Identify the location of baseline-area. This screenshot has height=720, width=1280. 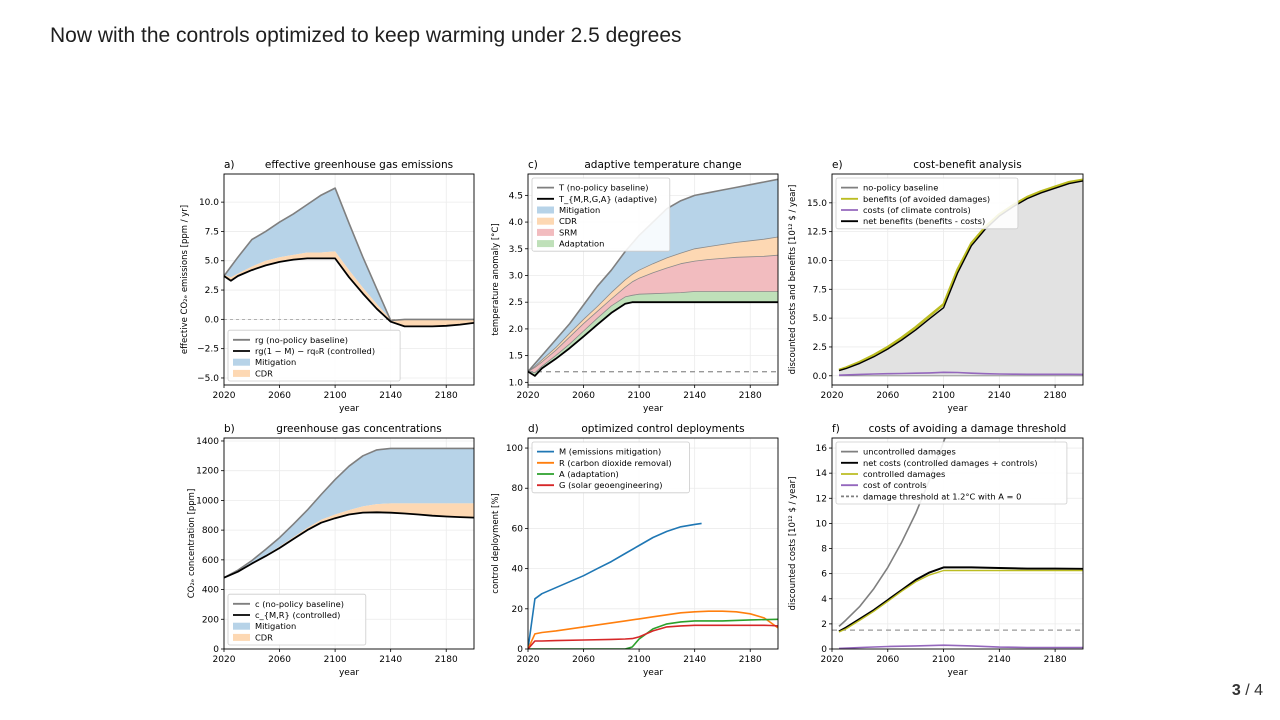
(961, 278).